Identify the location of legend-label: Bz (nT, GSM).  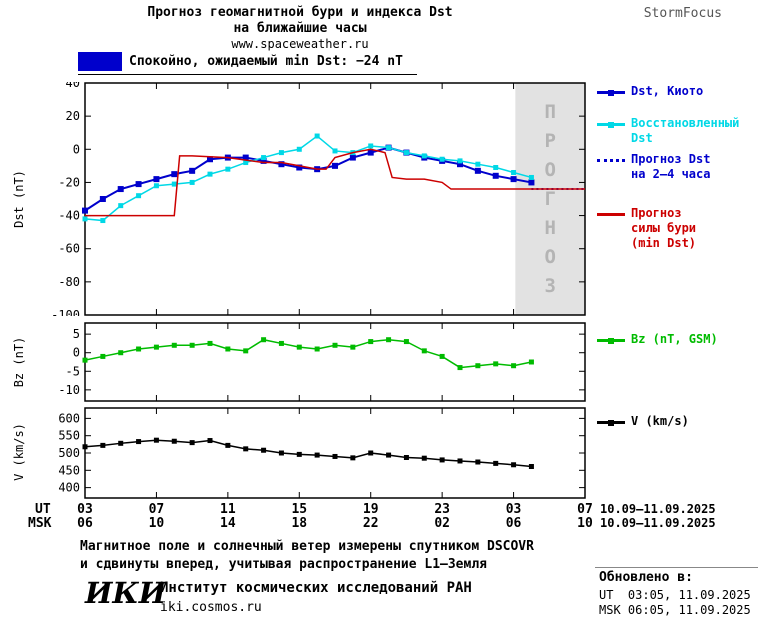
(674, 339).